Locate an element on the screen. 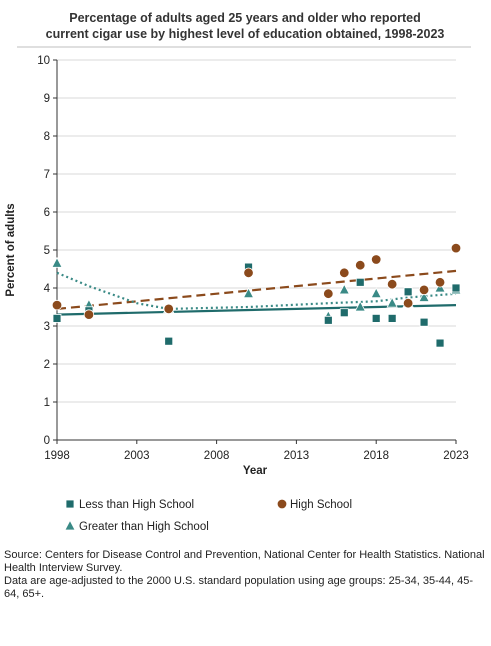 This screenshot has height=646, width=491. y-tick-label-9: 9 is located at coordinates (47, 99).